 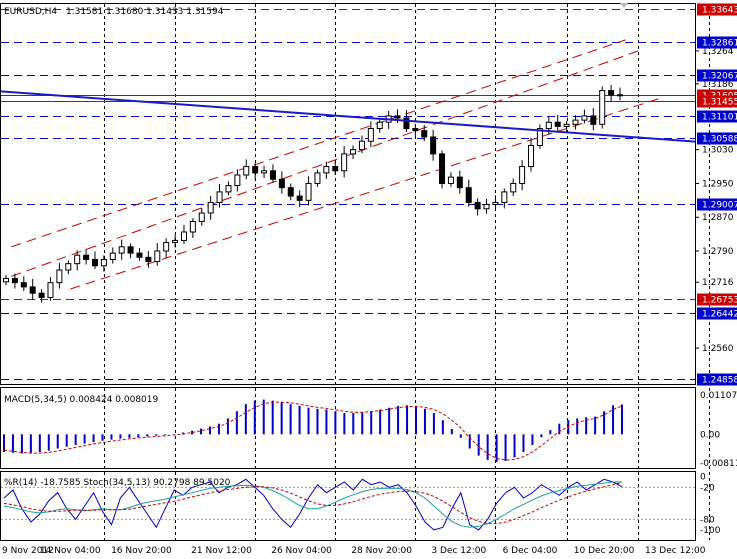 What do you see at coordinates (675, 551) in the screenshot?
I see `time-tick-label: 13 Dec 12:00` at bounding box center [675, 551].